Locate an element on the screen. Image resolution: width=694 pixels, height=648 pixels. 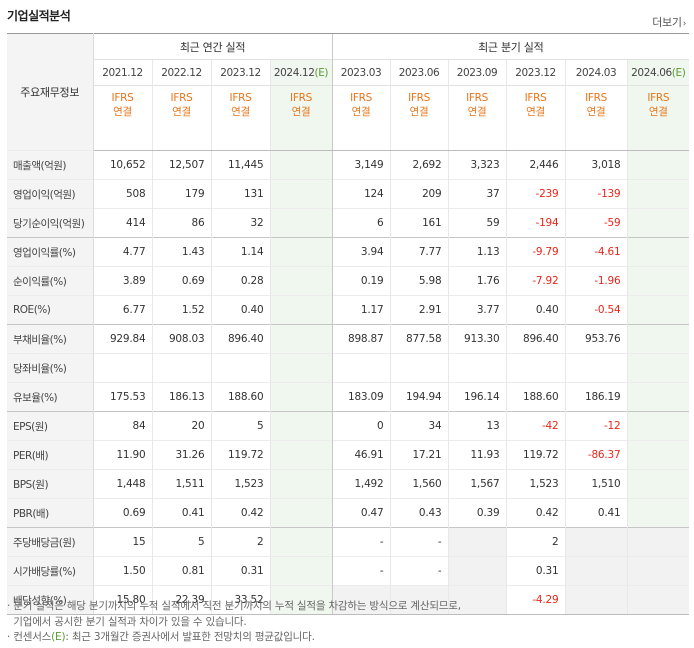
table-cell: 1.50 is located at coordinates (122, 571).